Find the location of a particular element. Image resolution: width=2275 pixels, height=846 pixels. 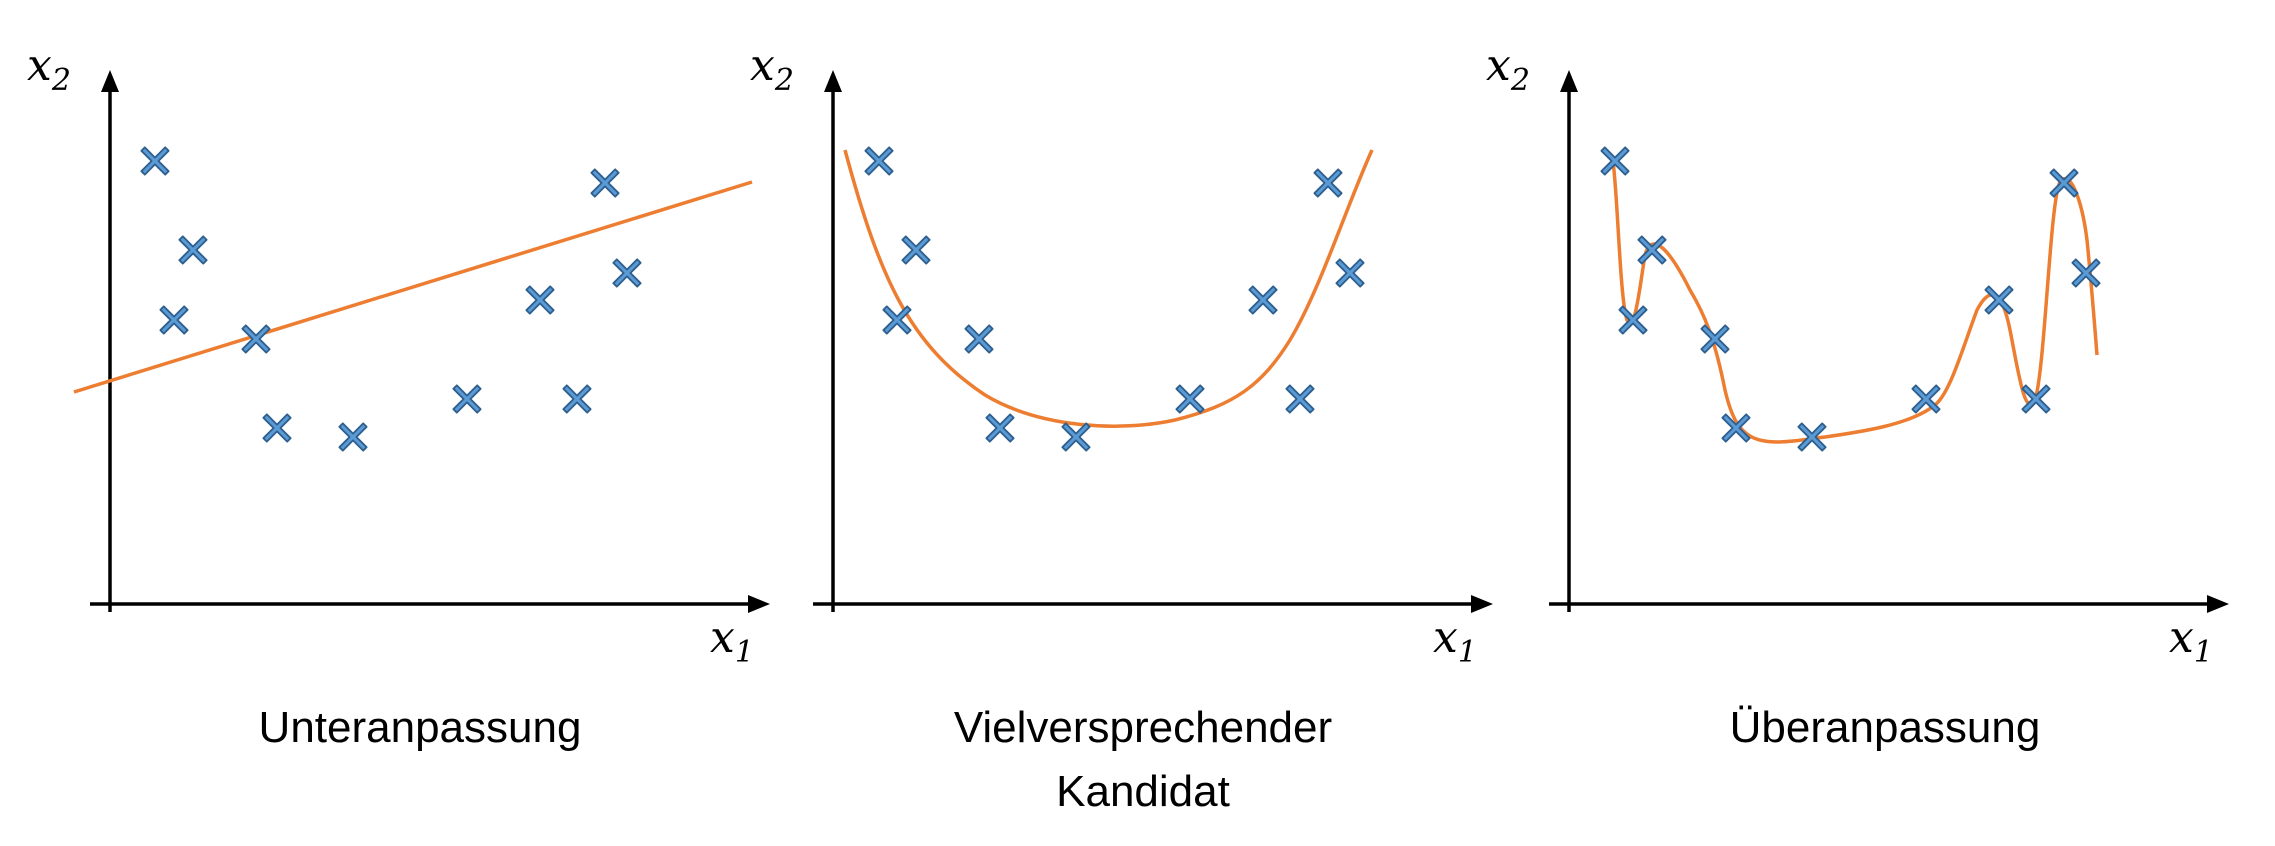

fit-line is located at coordinates (413, 287).